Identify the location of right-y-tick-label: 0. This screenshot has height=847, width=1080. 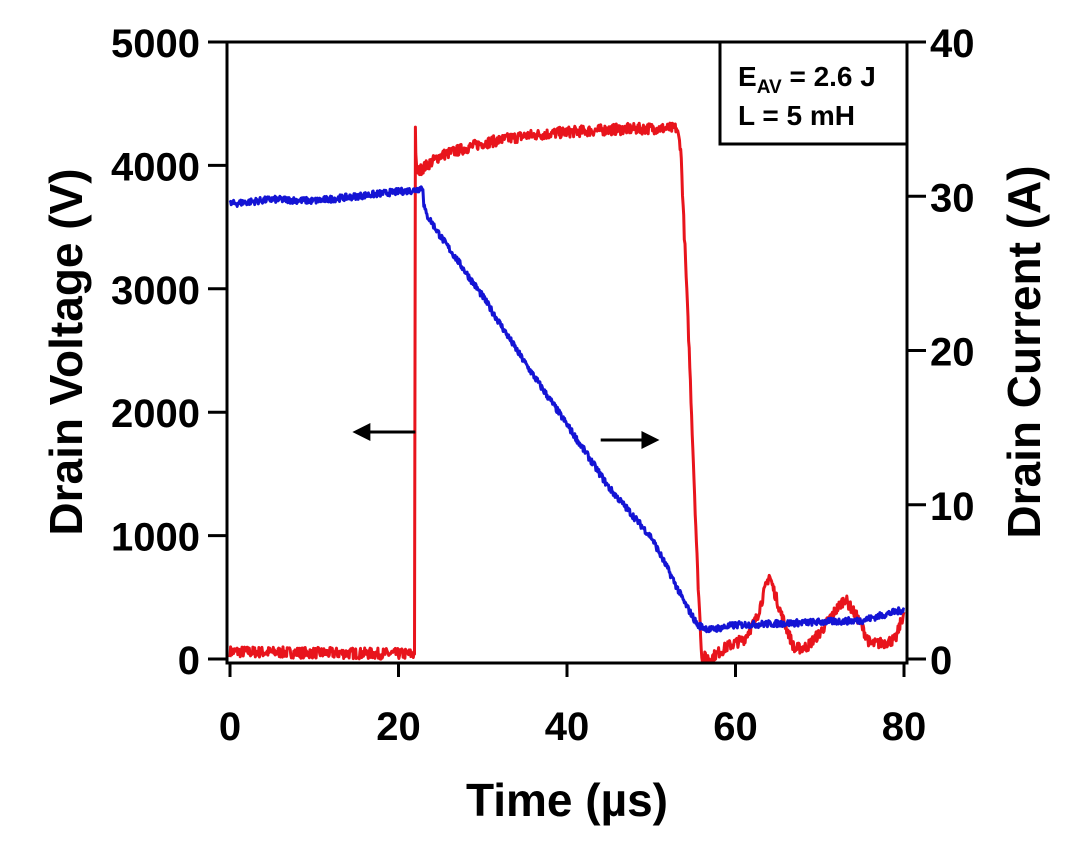
(941, 661).